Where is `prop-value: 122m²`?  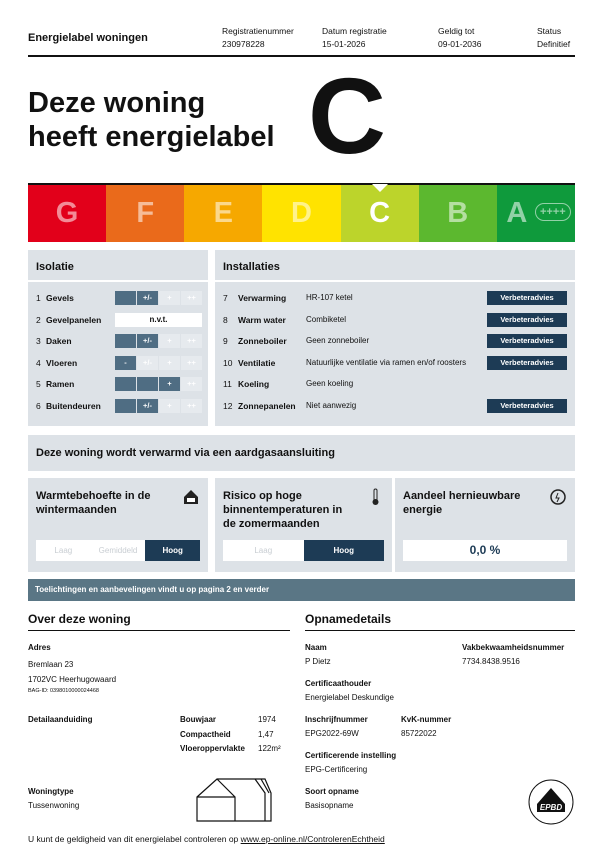 prop-value: 122m² is located at coordinates (269, 748).